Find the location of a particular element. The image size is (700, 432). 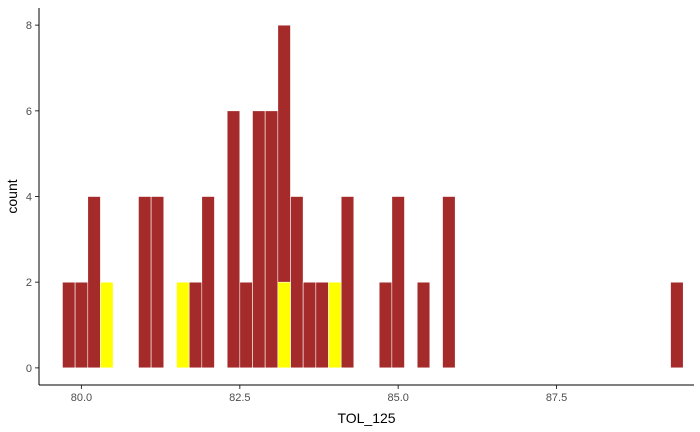

y-tick-label: 0 is located at coordinates (29, 369).